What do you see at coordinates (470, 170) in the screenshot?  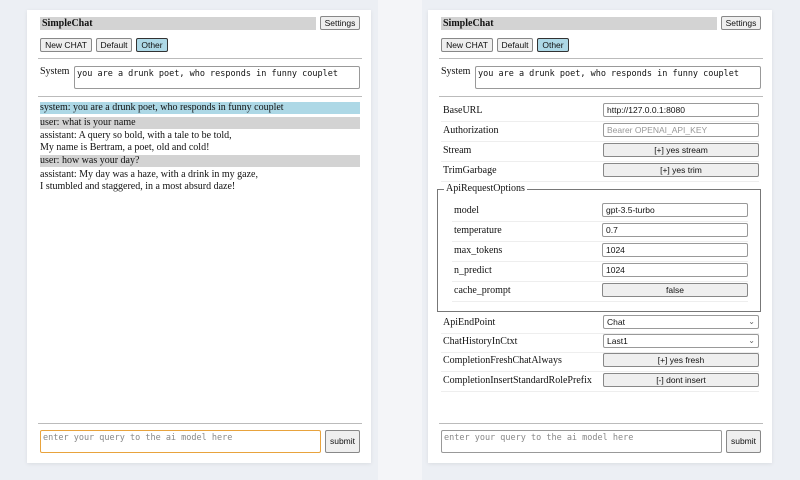 I see `setting-label: TrimGarbage` at bounding box center [470, 170].